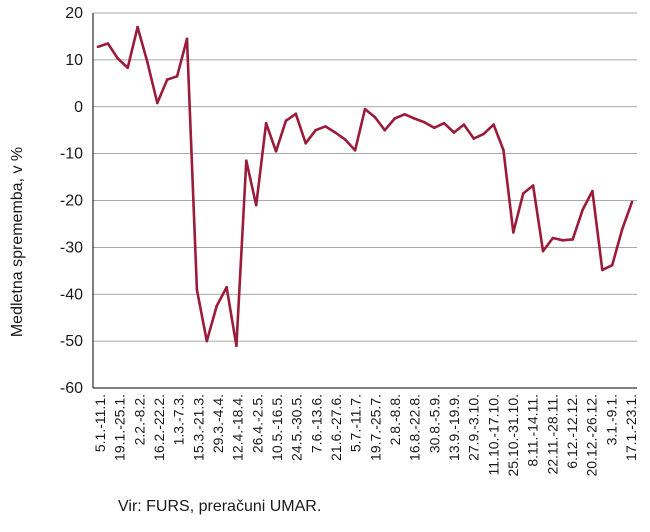 The height and width of the screenshot is (532, 650). I want to click on y-tick-label: -30, so click(71, 247).